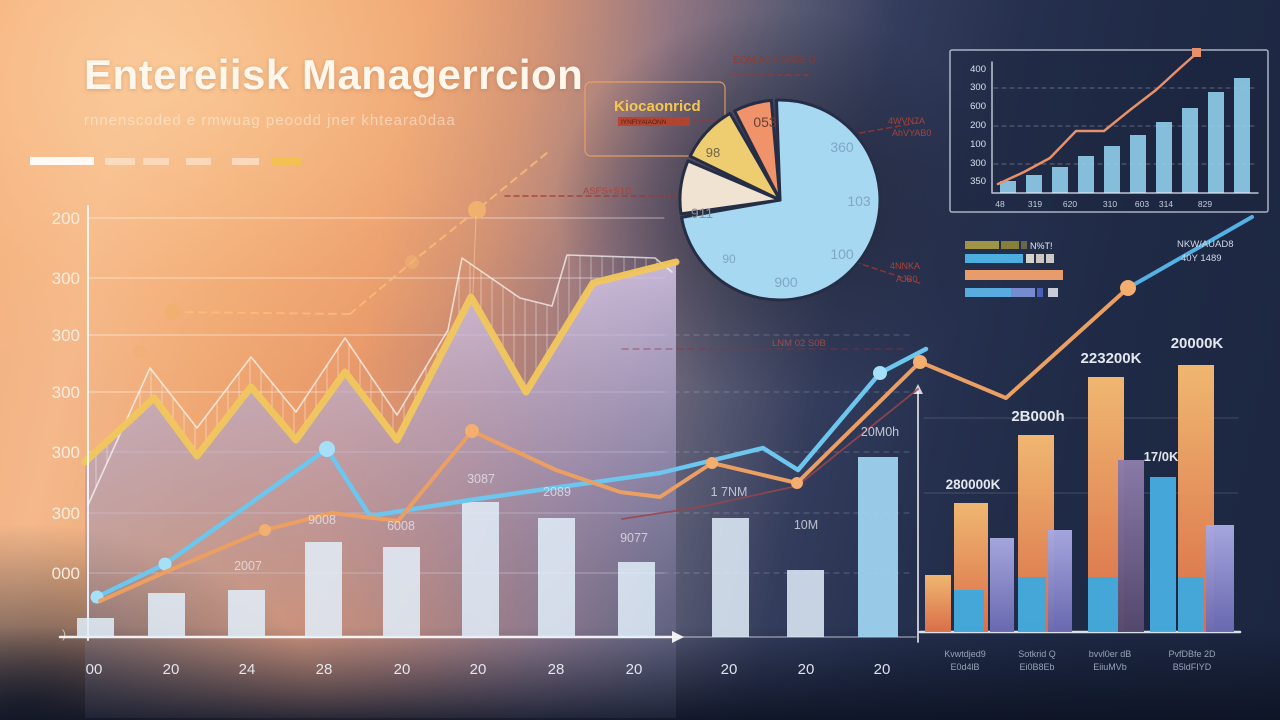 The image size is (1280, 720). What do you see at coordinates (66, 573) in the screenshot?
I see `y-axis-label: 000` at bounding box center [66, 573].